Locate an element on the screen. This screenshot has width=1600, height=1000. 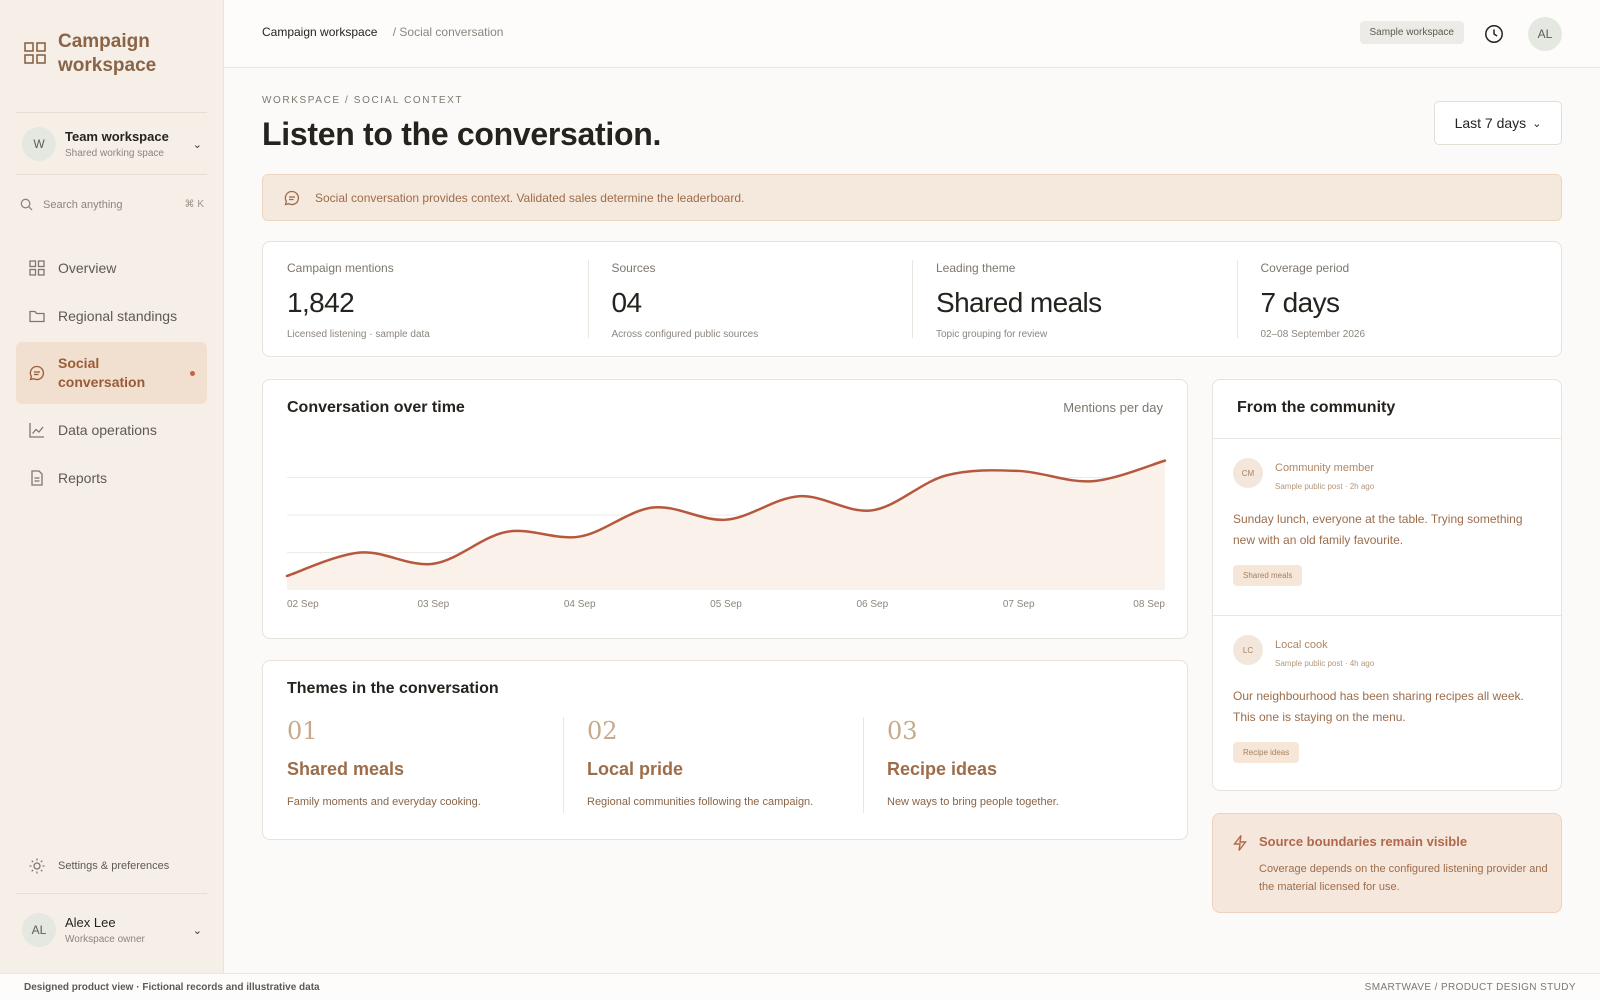
footer-right: SMARTWAVE / PRODUCT DESIGN STUDY is located at coordinates (1470, 987).